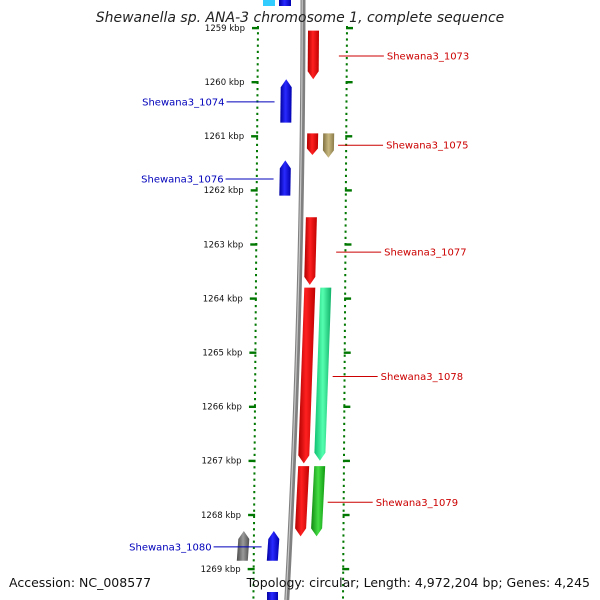  What do you see at coordinates (417, 503) in the screenshot?
I see `gene-label: Shewana3_1079` at bounding box center [417, 503].